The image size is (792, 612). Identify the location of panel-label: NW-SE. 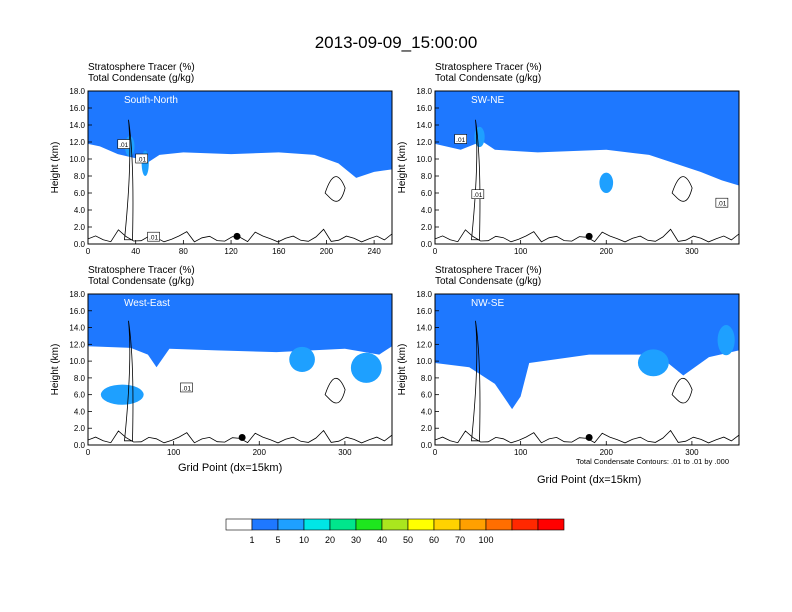
(487, 303).